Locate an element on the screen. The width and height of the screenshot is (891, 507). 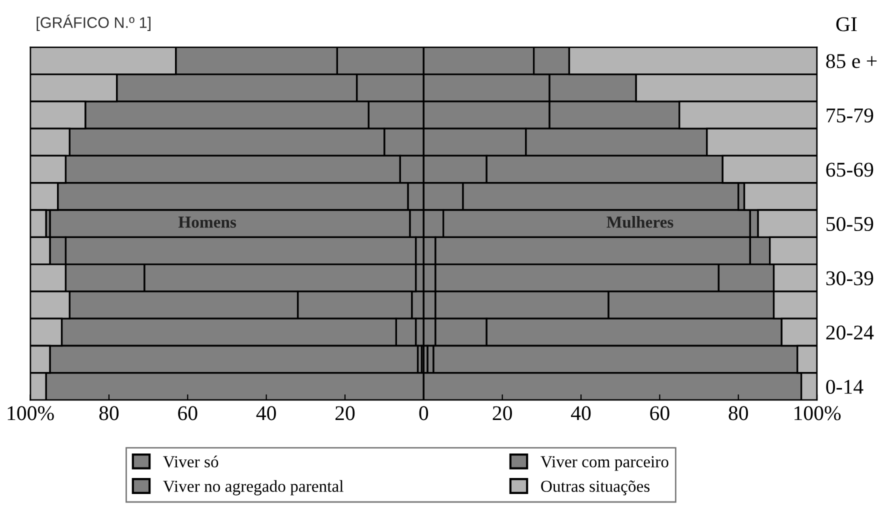
y-tick-label: 75-79 is located at coordinates (850, 115).